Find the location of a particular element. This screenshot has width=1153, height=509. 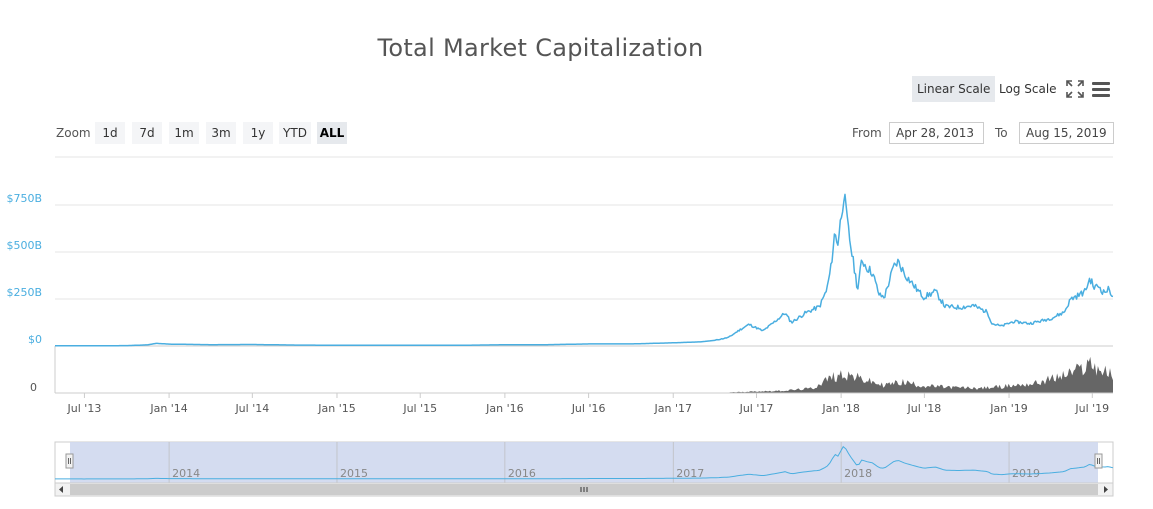

linear-scale-button: Linear Scale is located at coordinates (954, 89).